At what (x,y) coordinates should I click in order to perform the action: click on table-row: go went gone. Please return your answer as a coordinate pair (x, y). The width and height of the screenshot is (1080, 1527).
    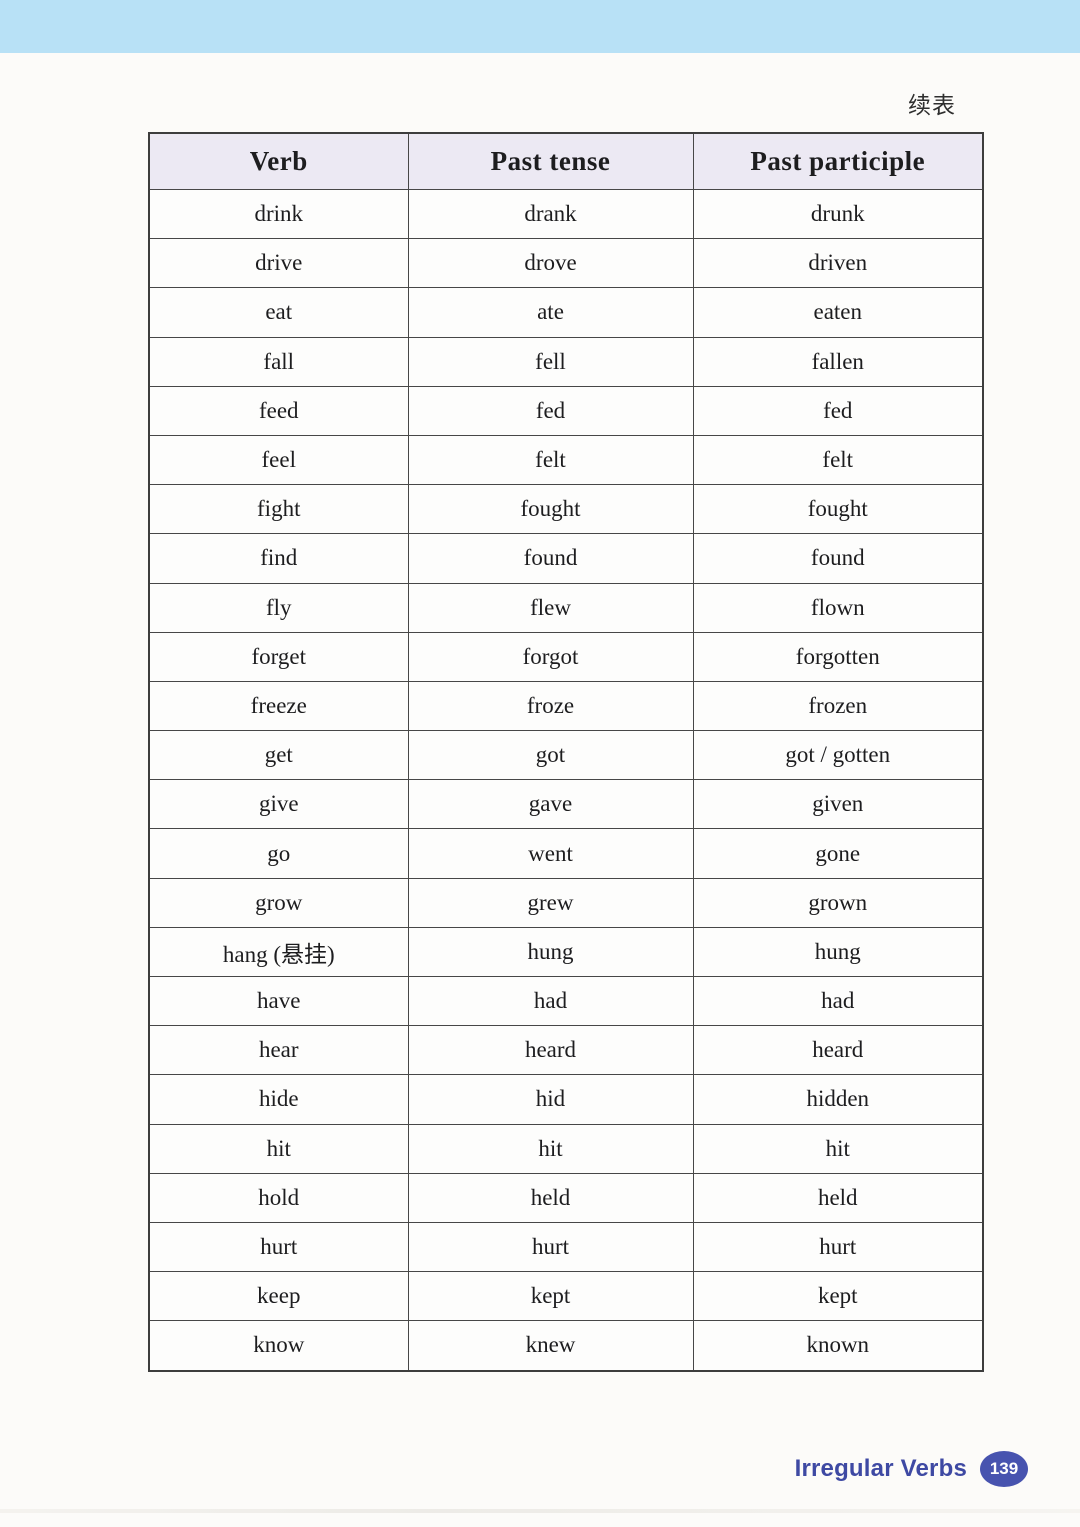
    Looking at the image, I should click on (566, 853).